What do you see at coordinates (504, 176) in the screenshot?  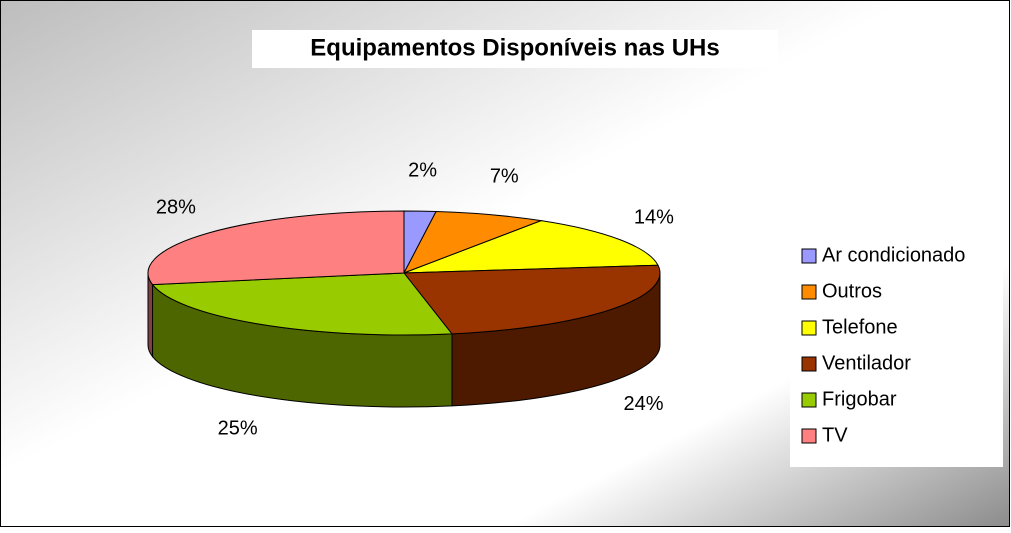 I see `data-label: 7%` at bounding box center [504, 176].